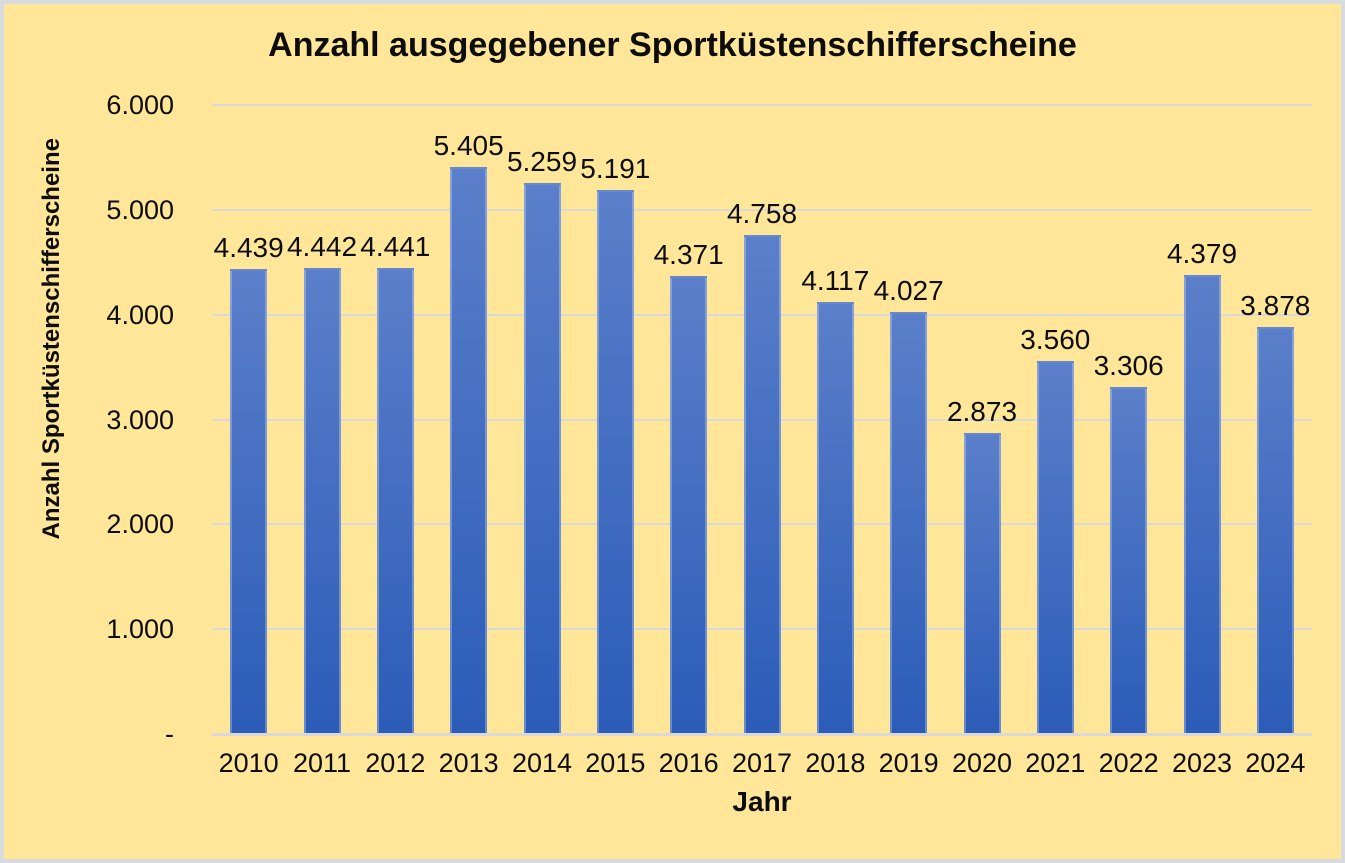 This screenshot has height=863, width=1345. What do you see at coordinates (468, 763) in the screenshot?
I see `x-tick-label-2013: 2013` at bounding box center [468, 763].